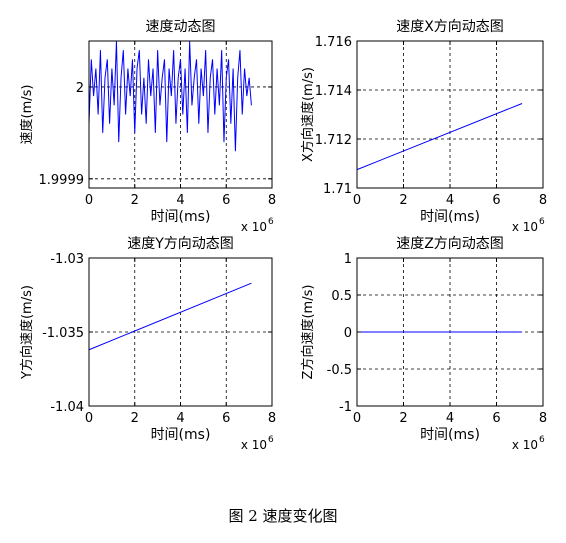 Image resolution: width=566 pixels, height=543 pixels. I want to click on y-tick-label: 1, so click(348, 259).